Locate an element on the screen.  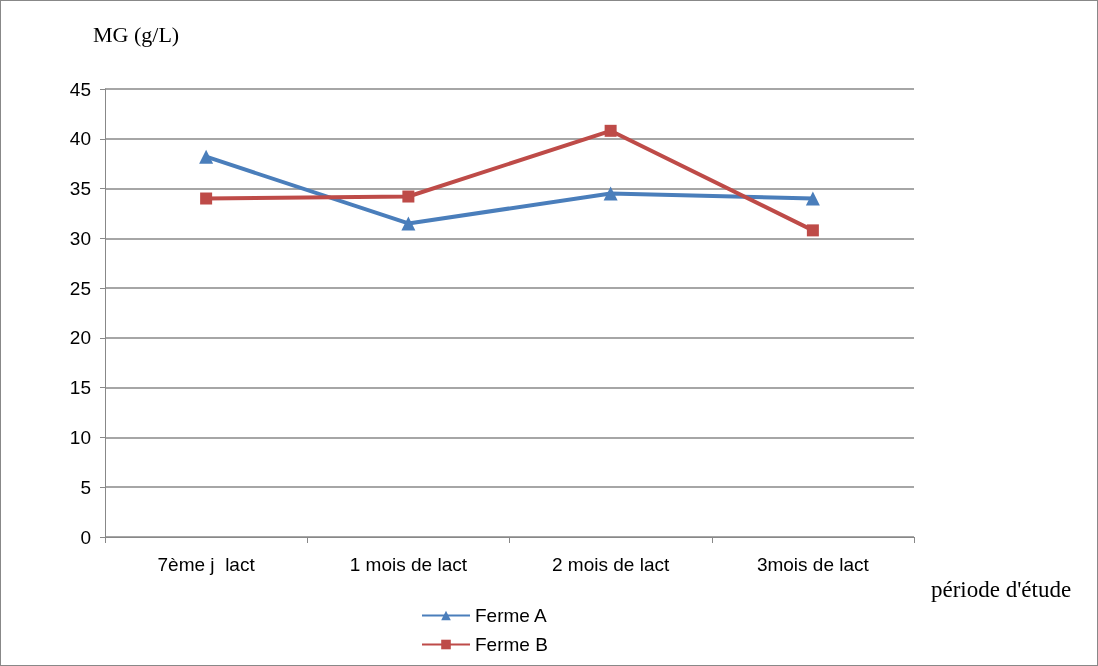
y-tick-label: 40 is located at coordinates (80, 139).